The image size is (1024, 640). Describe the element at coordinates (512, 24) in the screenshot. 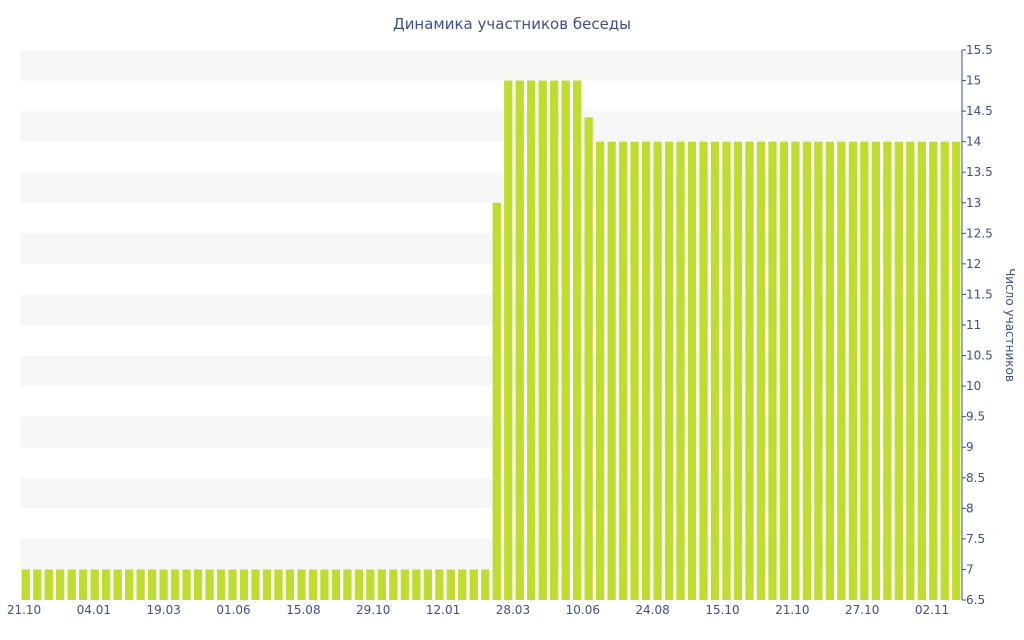

I see `chart-title: Динамика участников беседы` at that location.